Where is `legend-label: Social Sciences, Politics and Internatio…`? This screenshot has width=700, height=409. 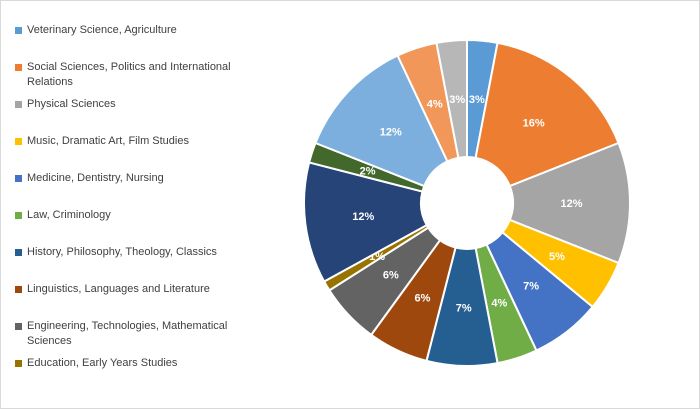 legend-label: Social Sciences, Politics and Internatio… is located at coordinates (129, 74).